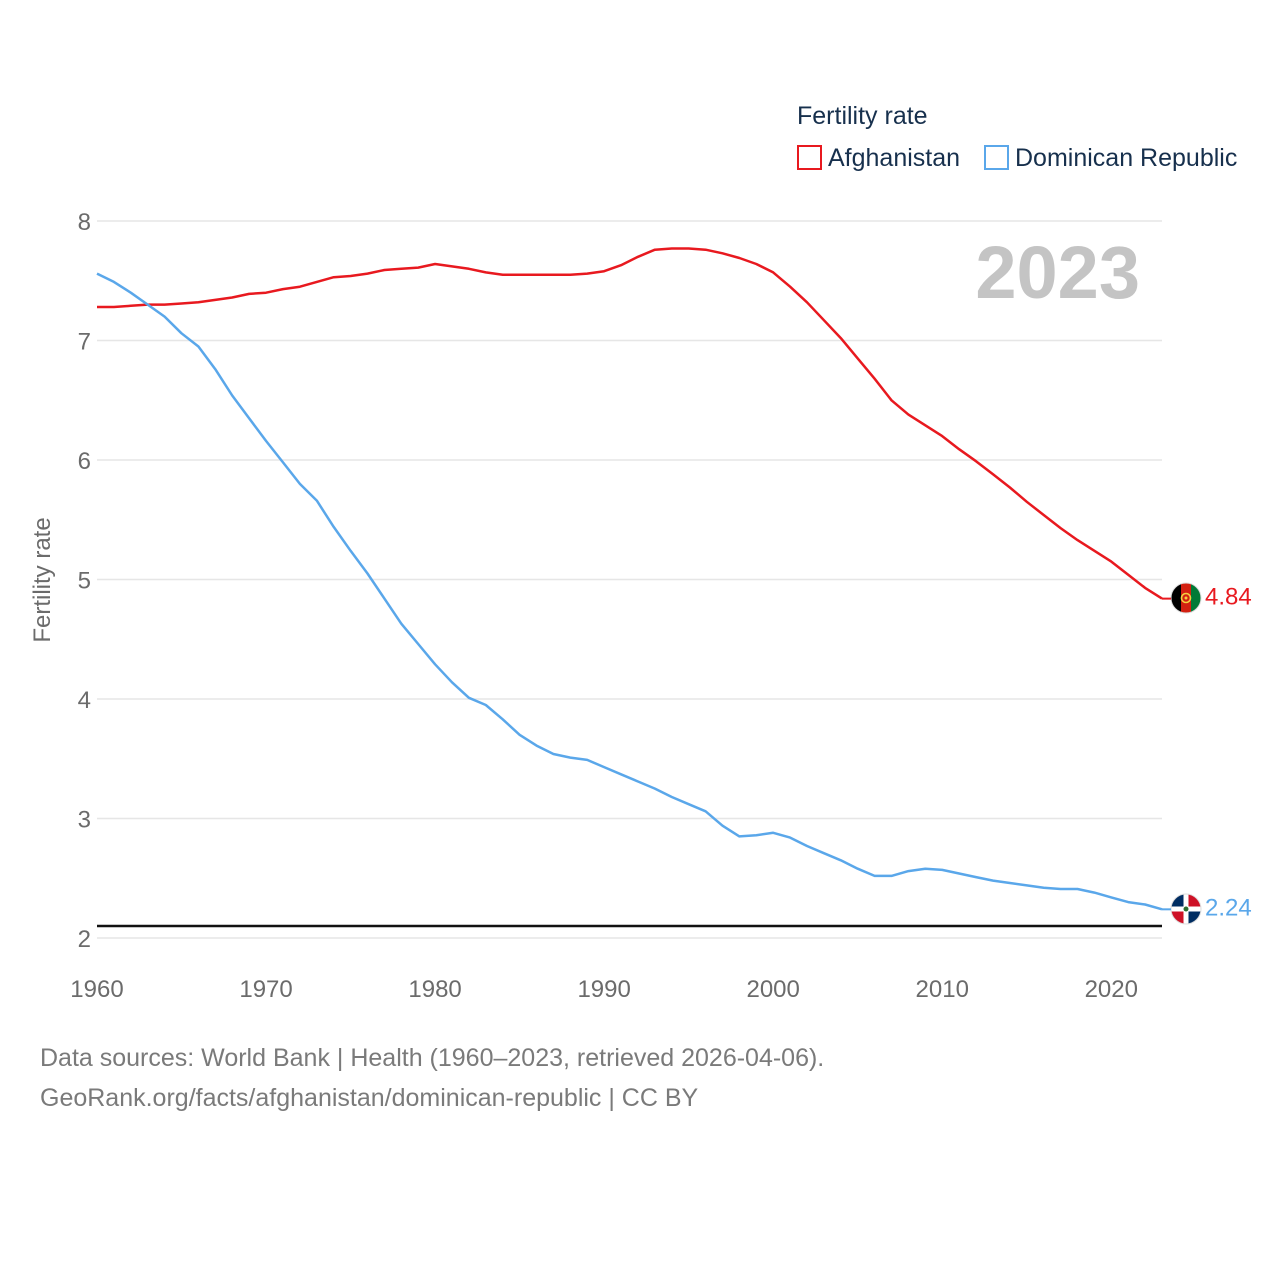 The height and width of the screenshot is (1280, 1280). Describe the element at coordinates (1057, 272) in the screenshot. I see `year-label: 2023` at that location.